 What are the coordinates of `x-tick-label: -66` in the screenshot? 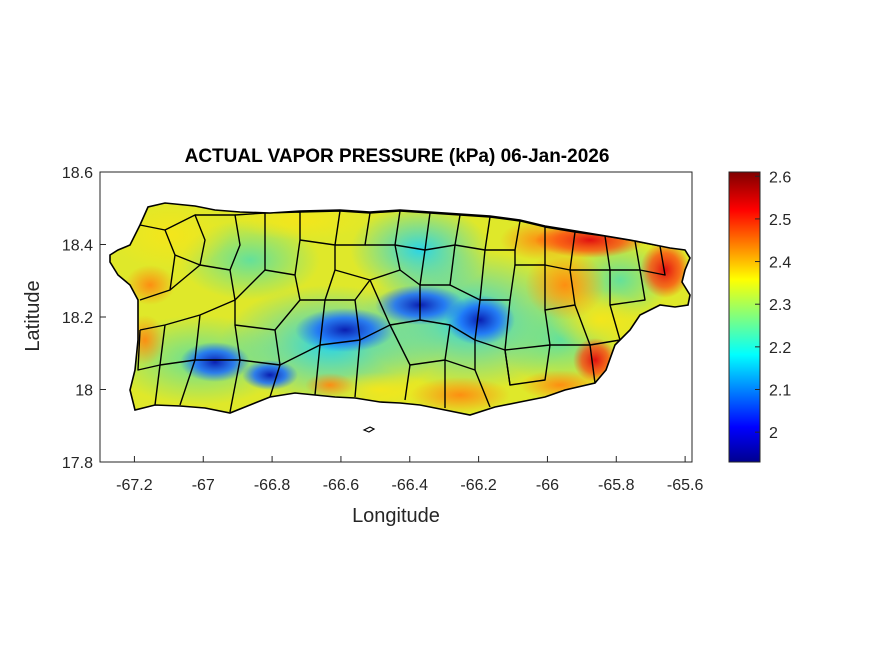 It's located at (547, 485).